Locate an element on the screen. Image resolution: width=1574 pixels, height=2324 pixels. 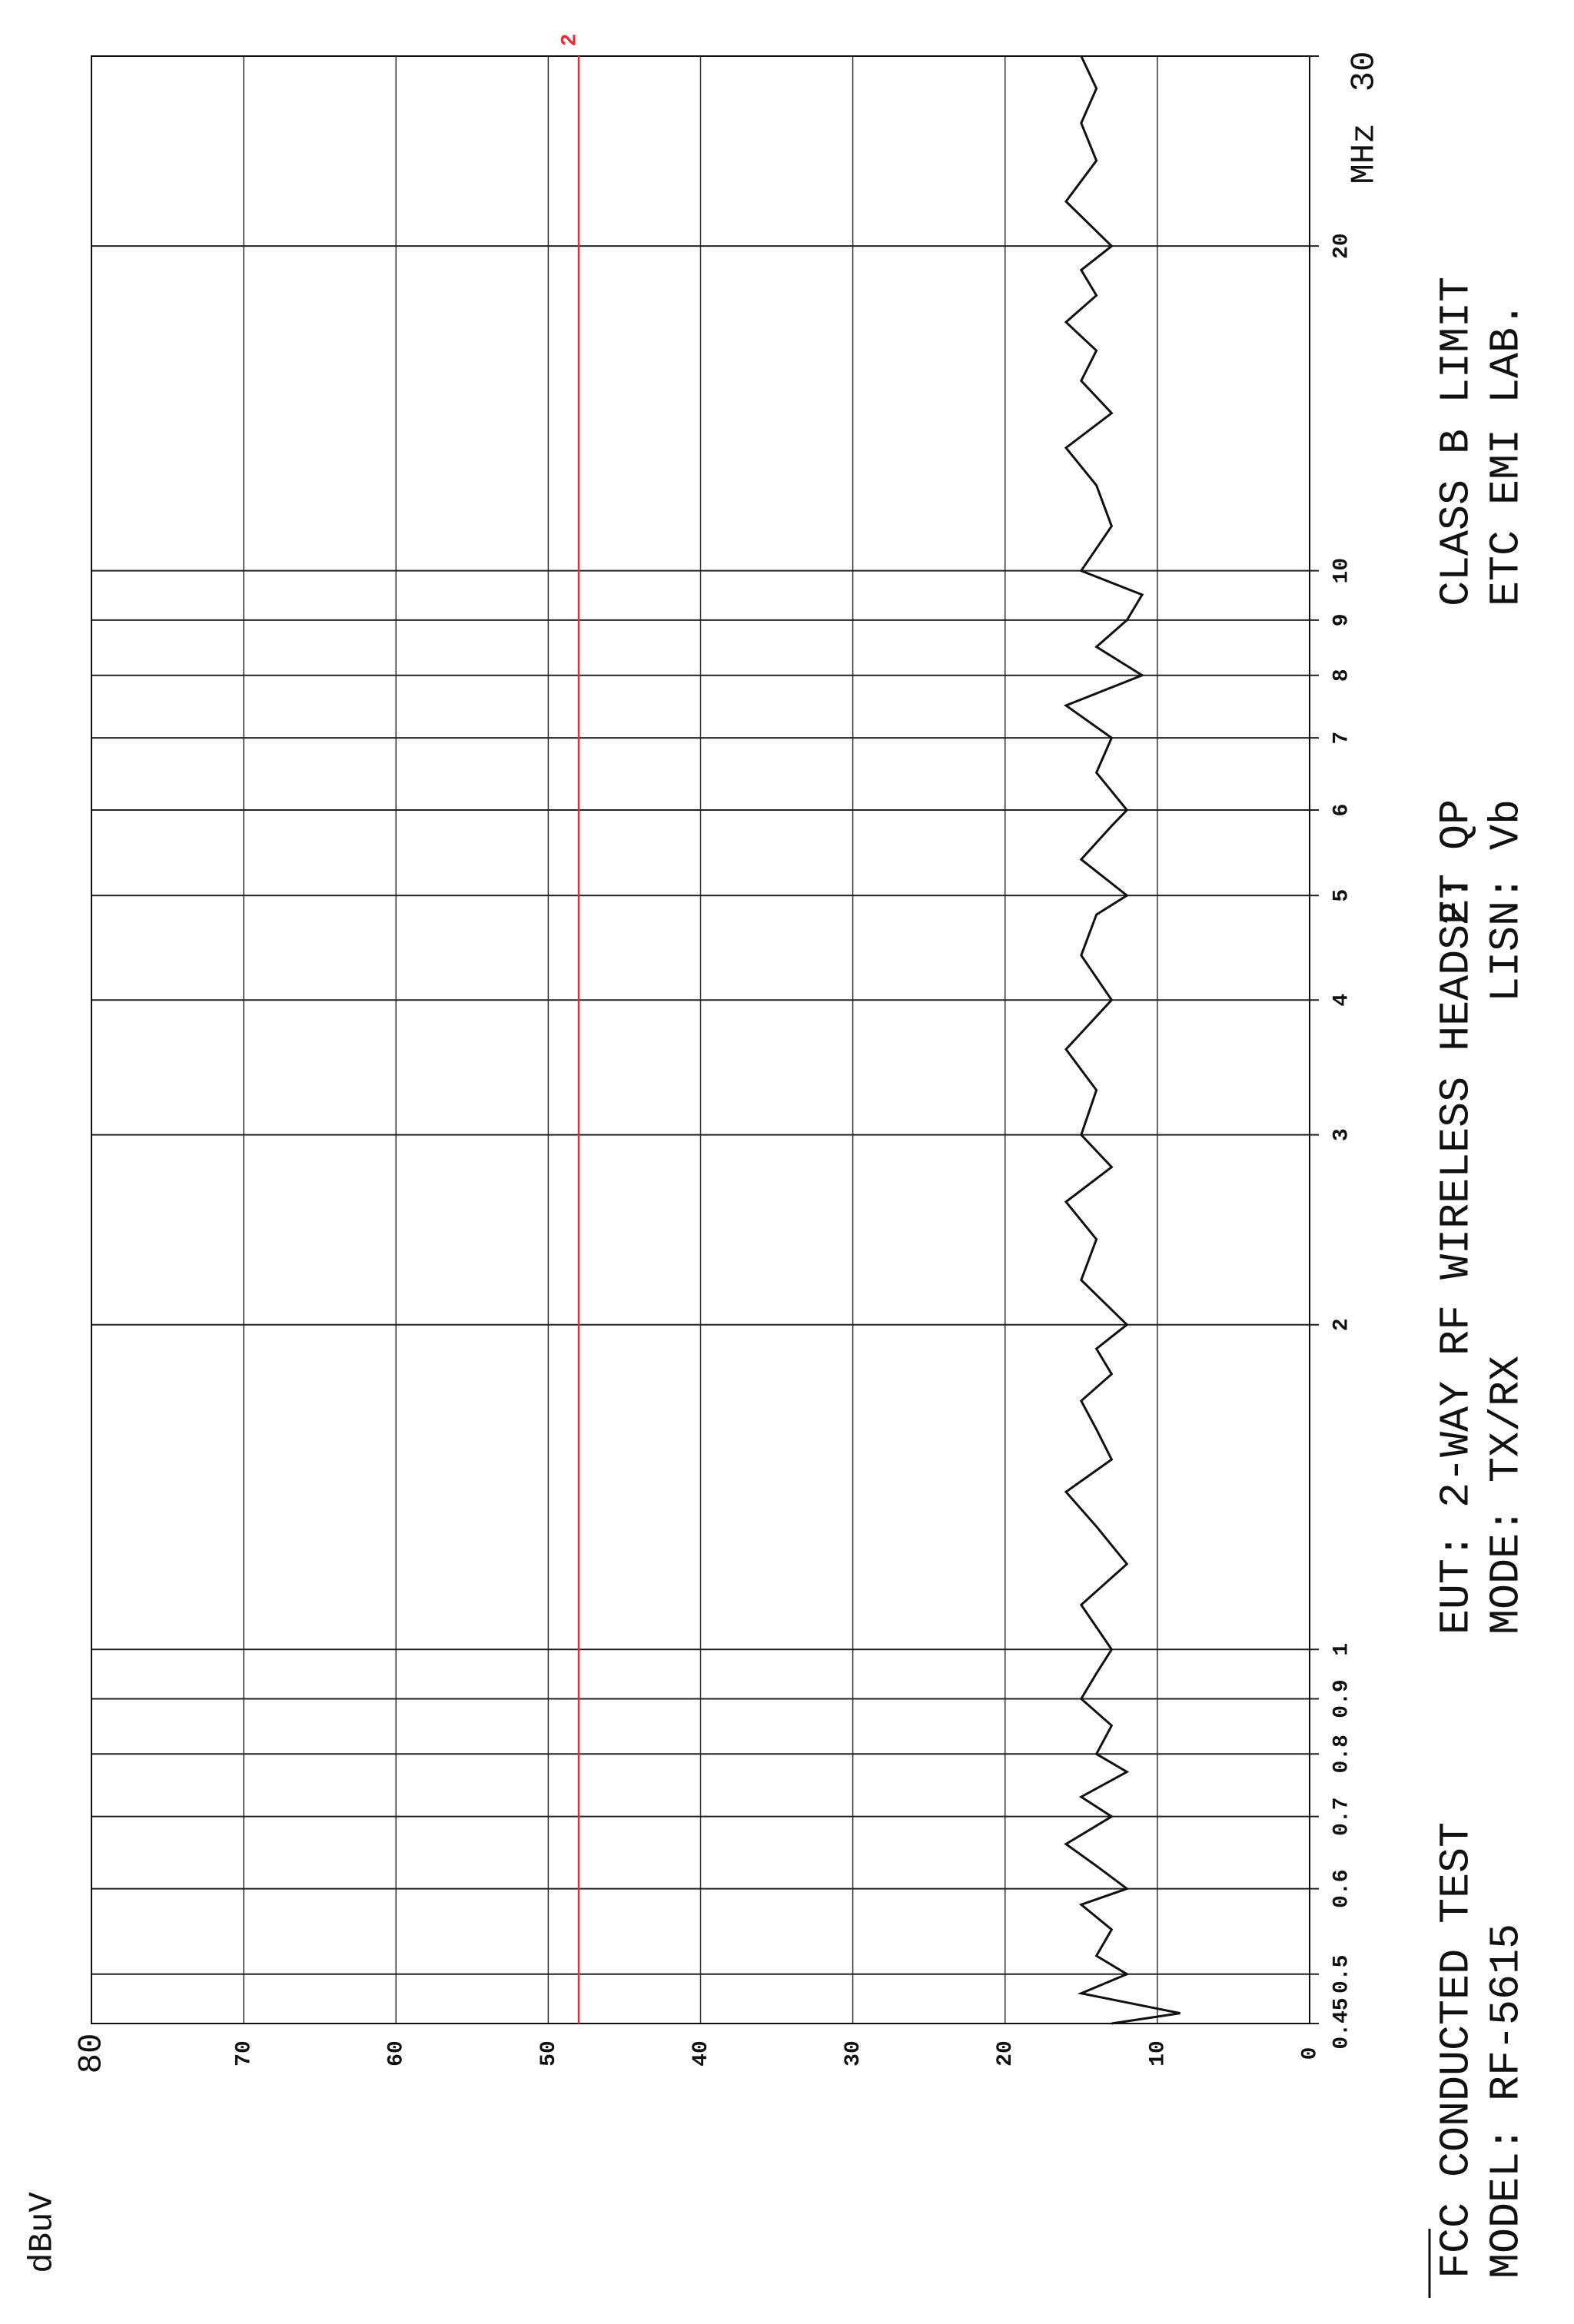
y-tick-label: 80 is located at coordinates (92, 2054).